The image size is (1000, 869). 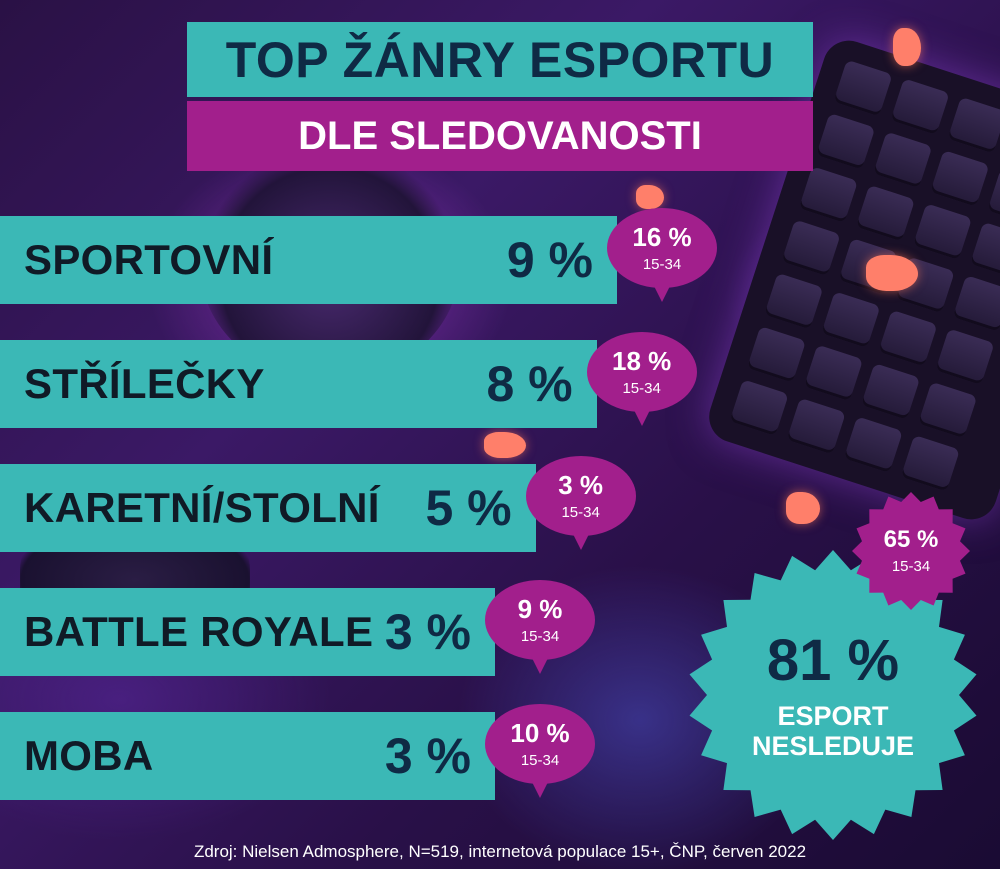 I want to click on youth-starburst-badge, so click(x=911, y=551).